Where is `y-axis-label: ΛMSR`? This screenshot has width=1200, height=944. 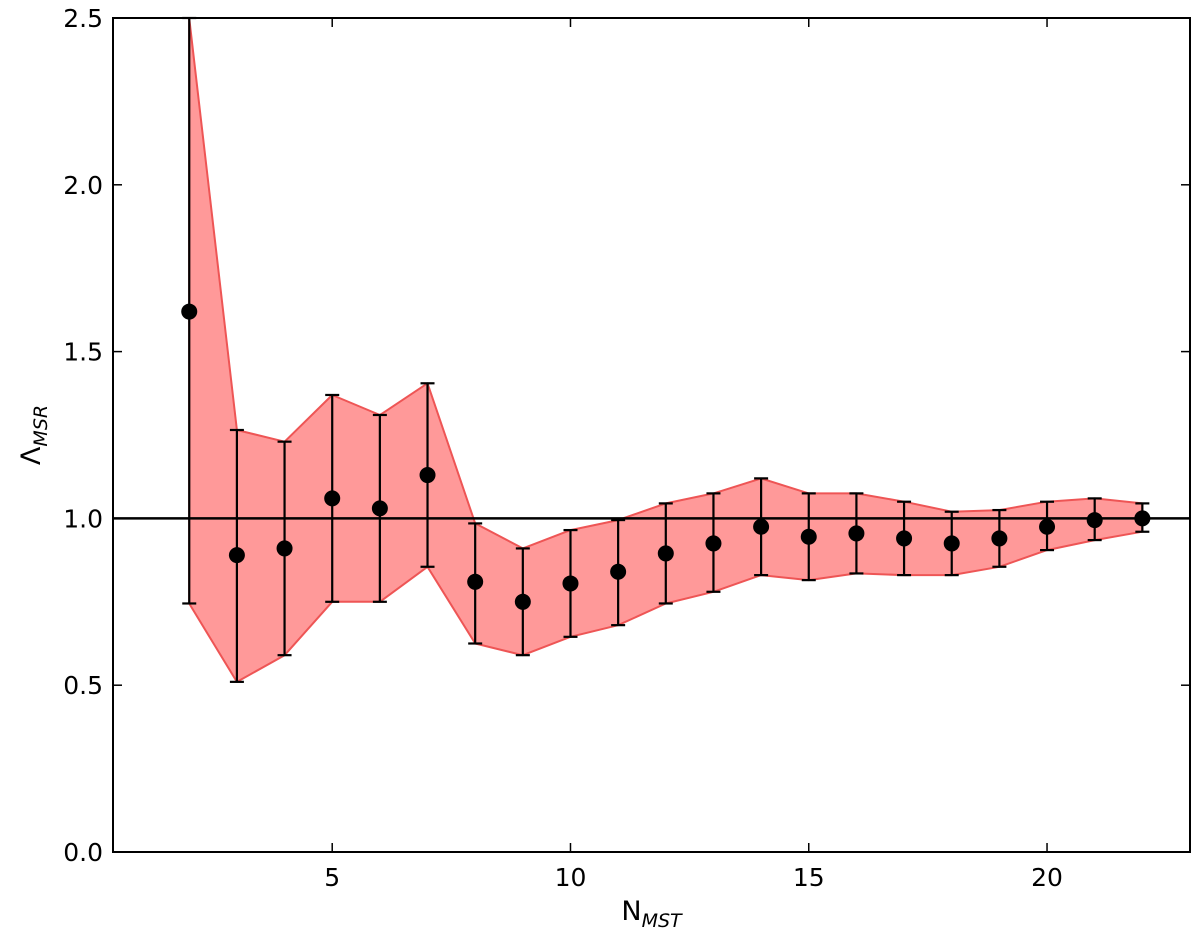
y-axis-label: ΛMSR is located at coordinates (34, 435).